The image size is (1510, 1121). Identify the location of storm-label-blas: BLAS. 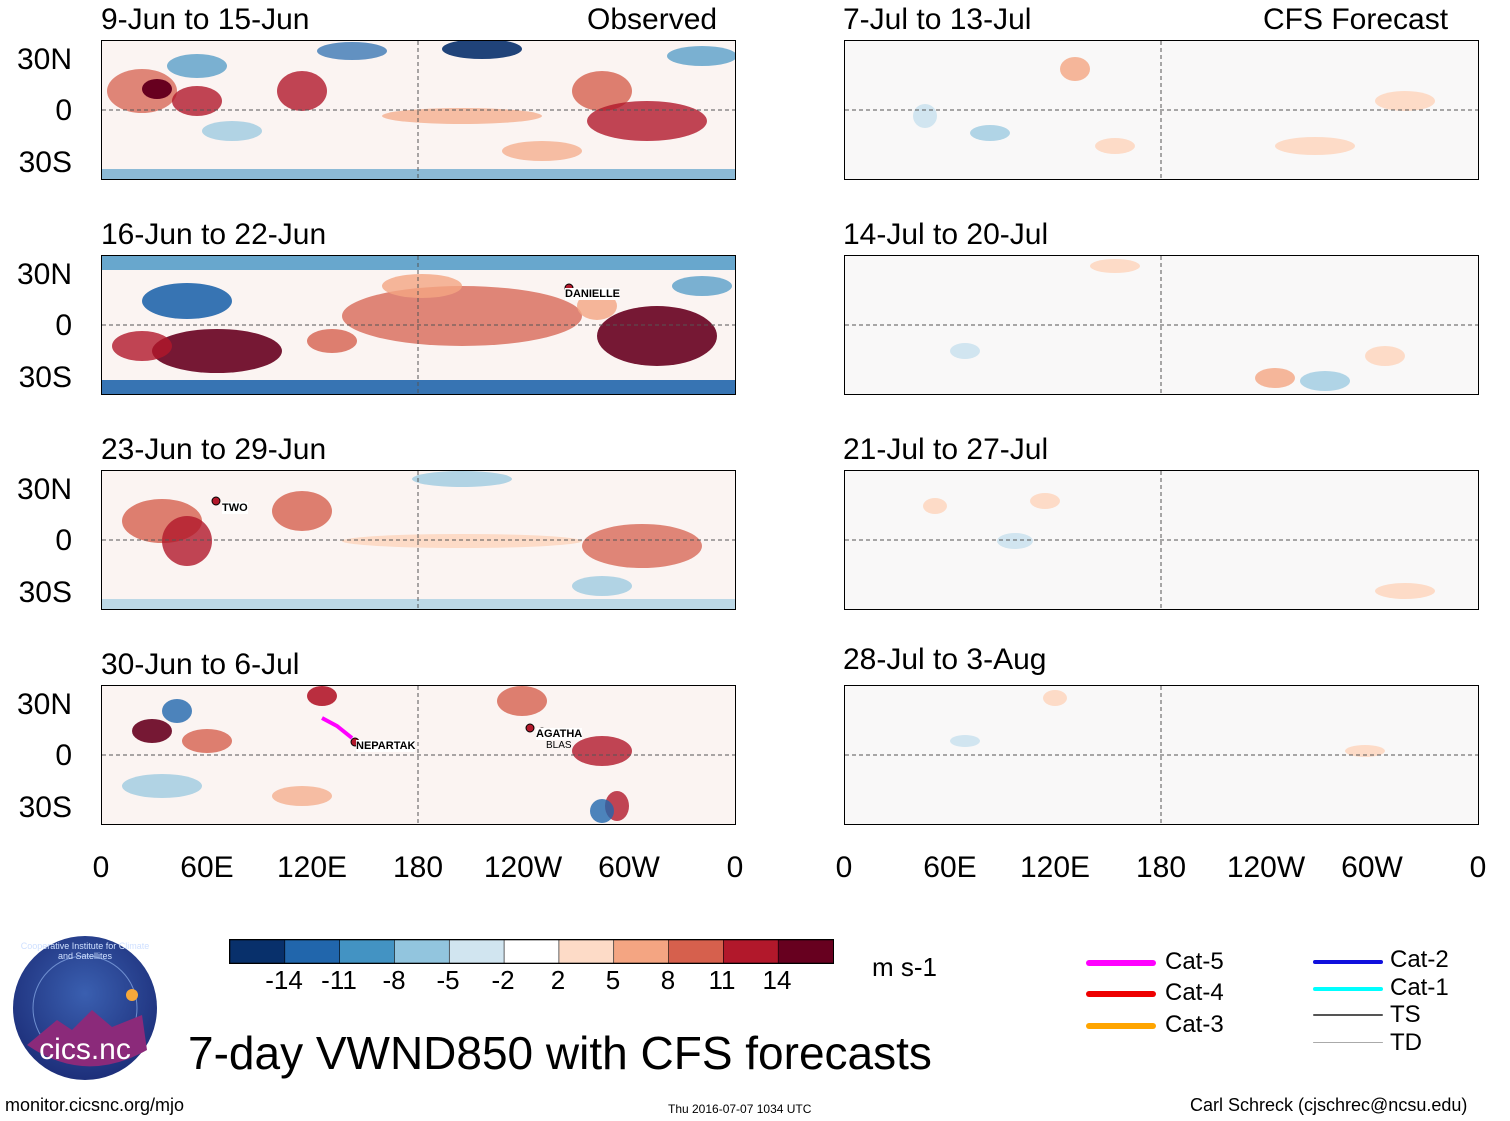
(559, 745).